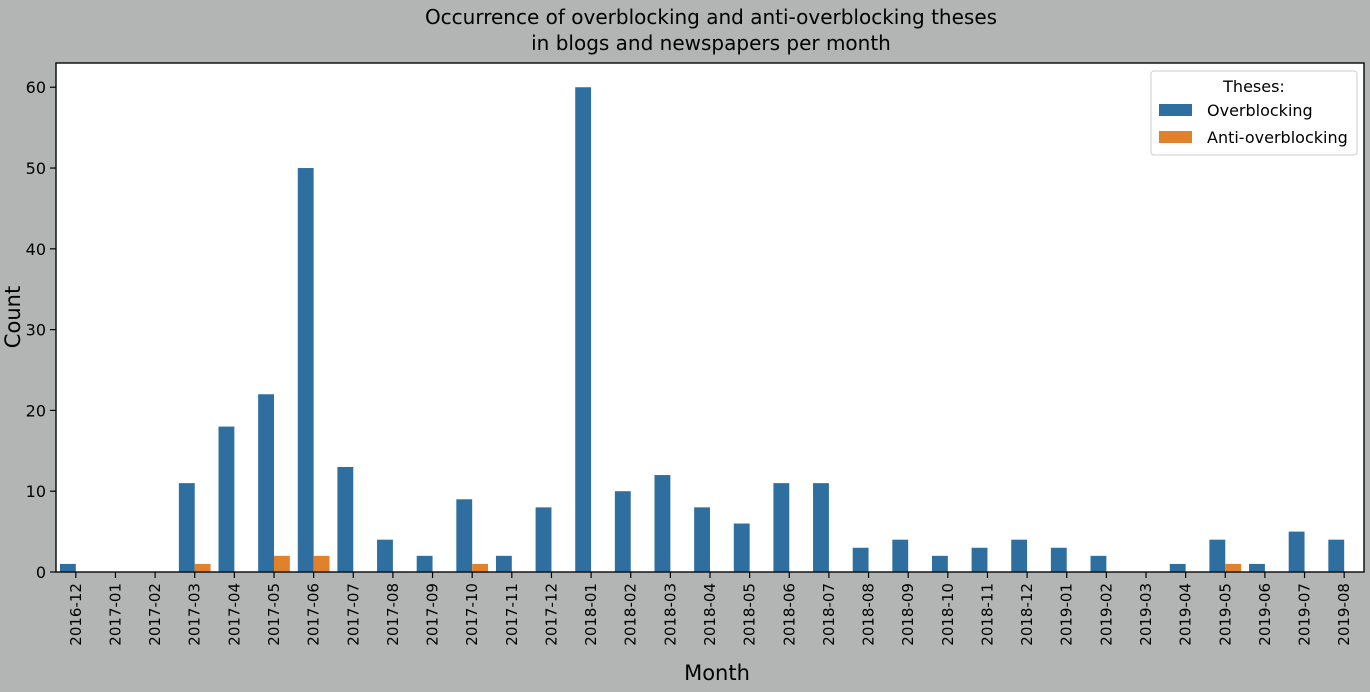 Image resolution: width=1370 pixels, height=692 pixels. Describe the element at coordinates (36, 249) in the screenshot. I see `y-tick-label: 40` at that location.